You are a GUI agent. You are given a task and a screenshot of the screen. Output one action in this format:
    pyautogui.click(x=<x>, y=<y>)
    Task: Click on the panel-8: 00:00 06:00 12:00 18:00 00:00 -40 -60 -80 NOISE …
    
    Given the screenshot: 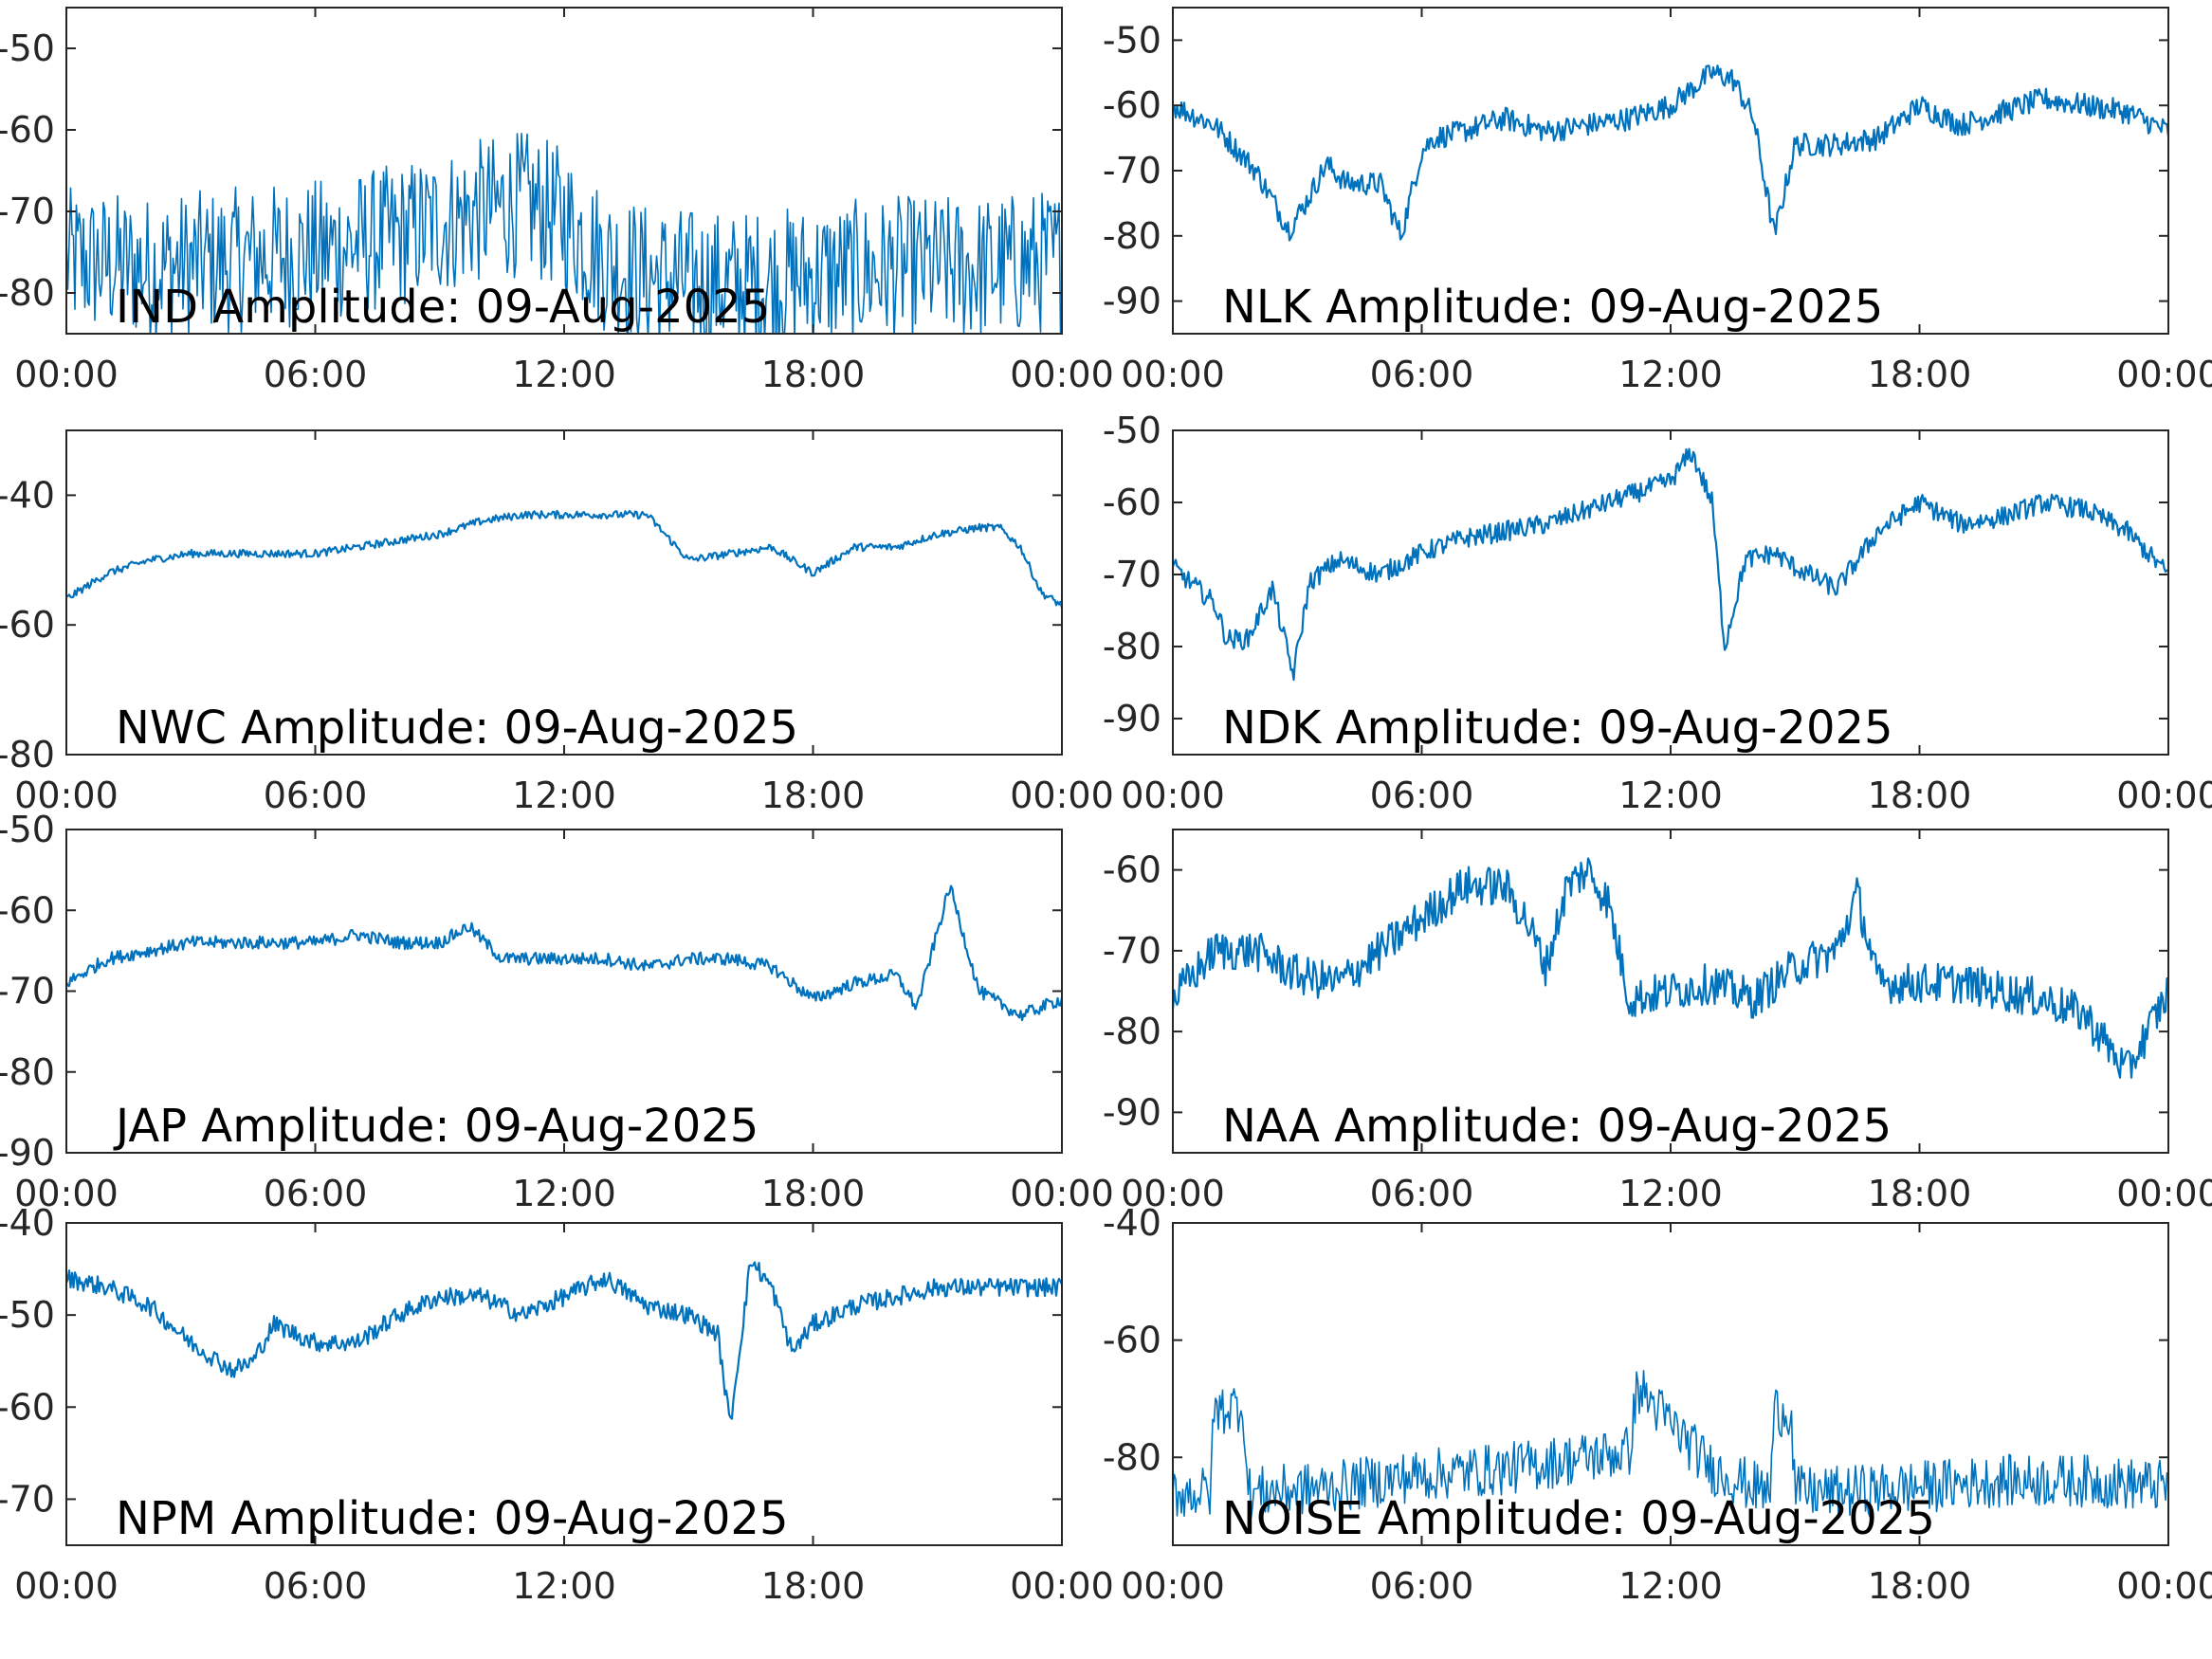 What is the action you would take?
    pyautogui.click(x=1657, y=1404)
    